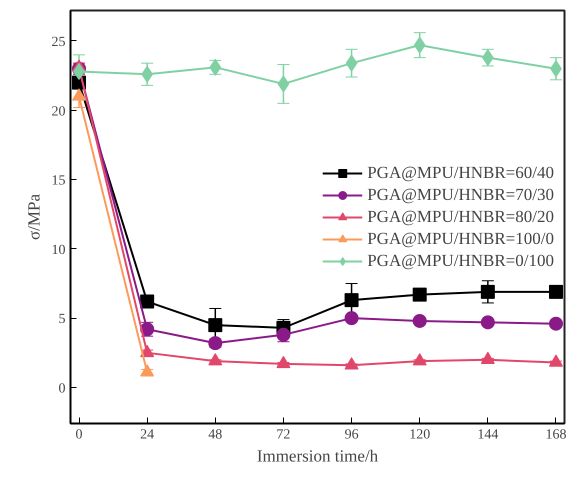 Image resolution: width=579 pixels, height=483 pixels. What do you see at coordinates (317, 456) in the screenshot?
I see `x-axis-title: Immersion time/h` at bounding box center [317, 456].